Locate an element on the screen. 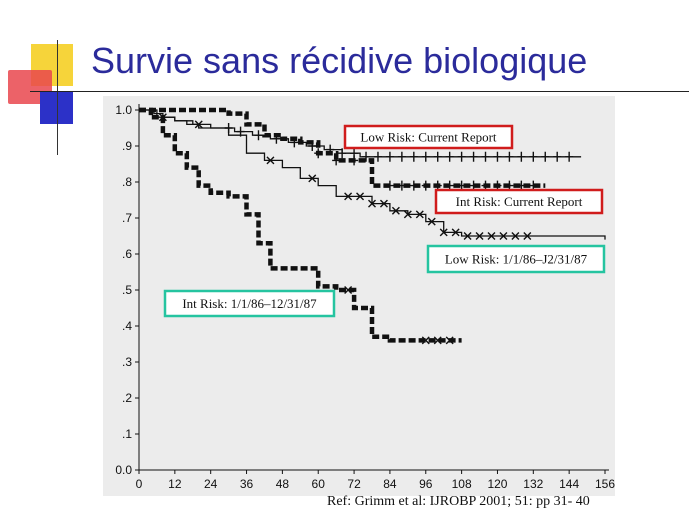 This screenshot has width=689, height=517. annotation-box-4: Int Risk: 1/1/86‒12/31/87 is located at coordinates (249, 303).